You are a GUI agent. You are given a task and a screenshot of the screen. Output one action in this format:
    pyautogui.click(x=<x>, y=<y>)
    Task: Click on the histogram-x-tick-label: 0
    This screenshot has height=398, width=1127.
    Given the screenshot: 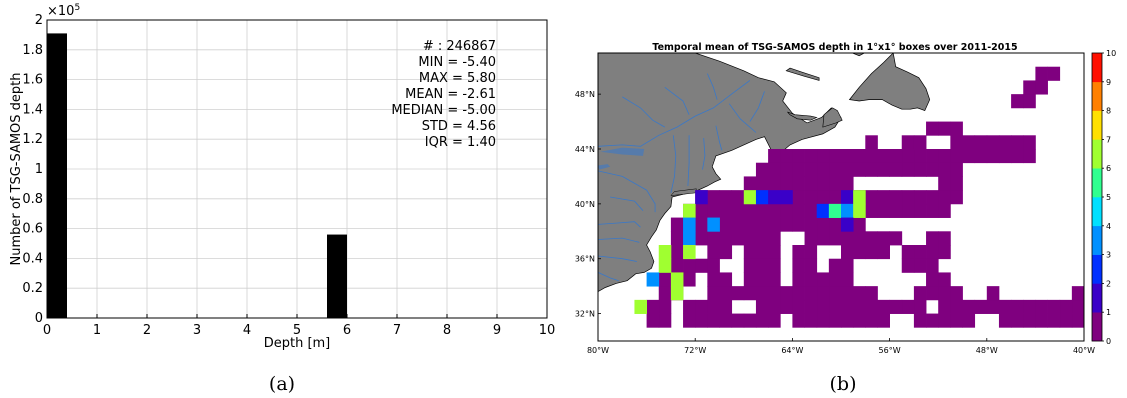 What is the action you would take?
    pyautogui.click(x=47, y=330)
    